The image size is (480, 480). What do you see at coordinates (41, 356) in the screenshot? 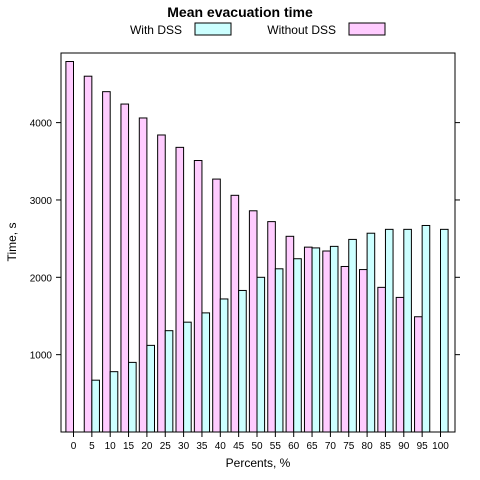
I see `y-tick-label-1000: 1000` at bounding box center [41, 356].